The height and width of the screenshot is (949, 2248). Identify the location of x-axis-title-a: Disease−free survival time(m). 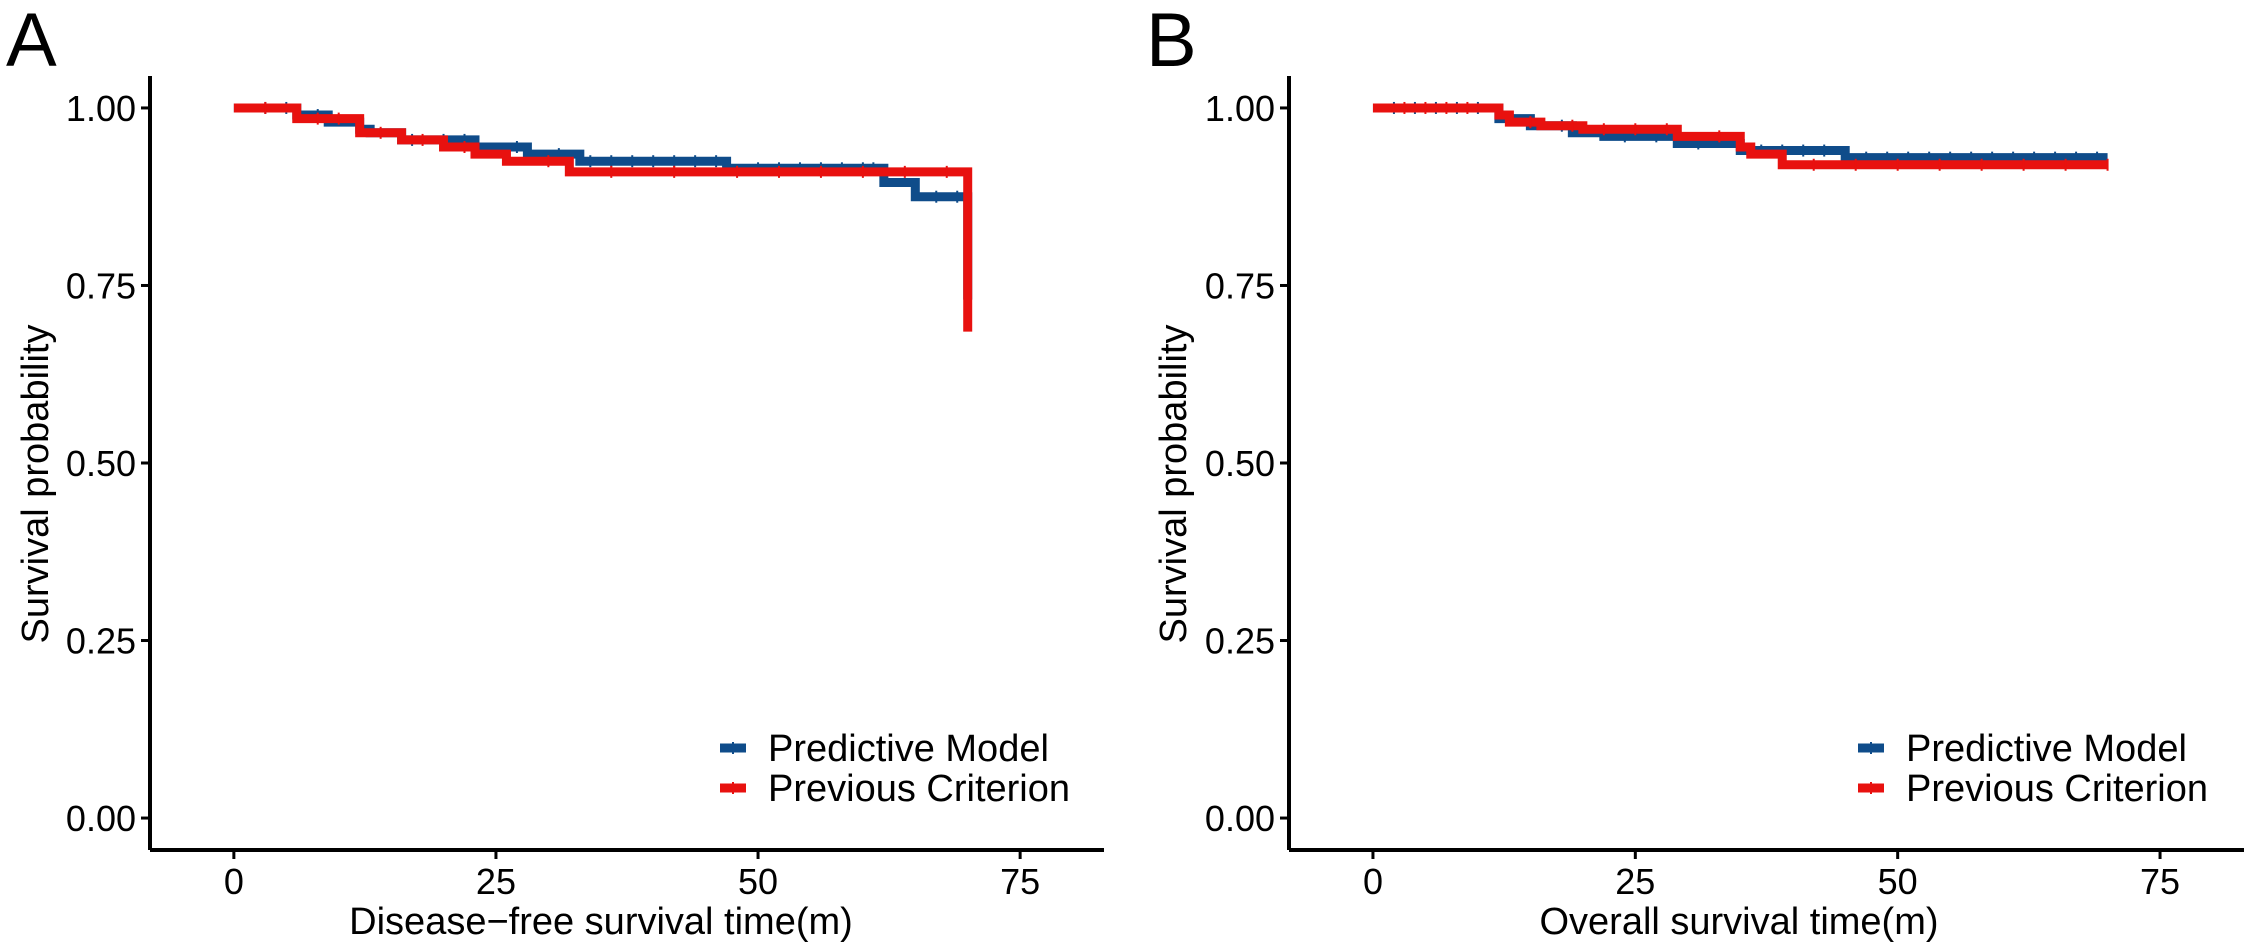
(601, 922).